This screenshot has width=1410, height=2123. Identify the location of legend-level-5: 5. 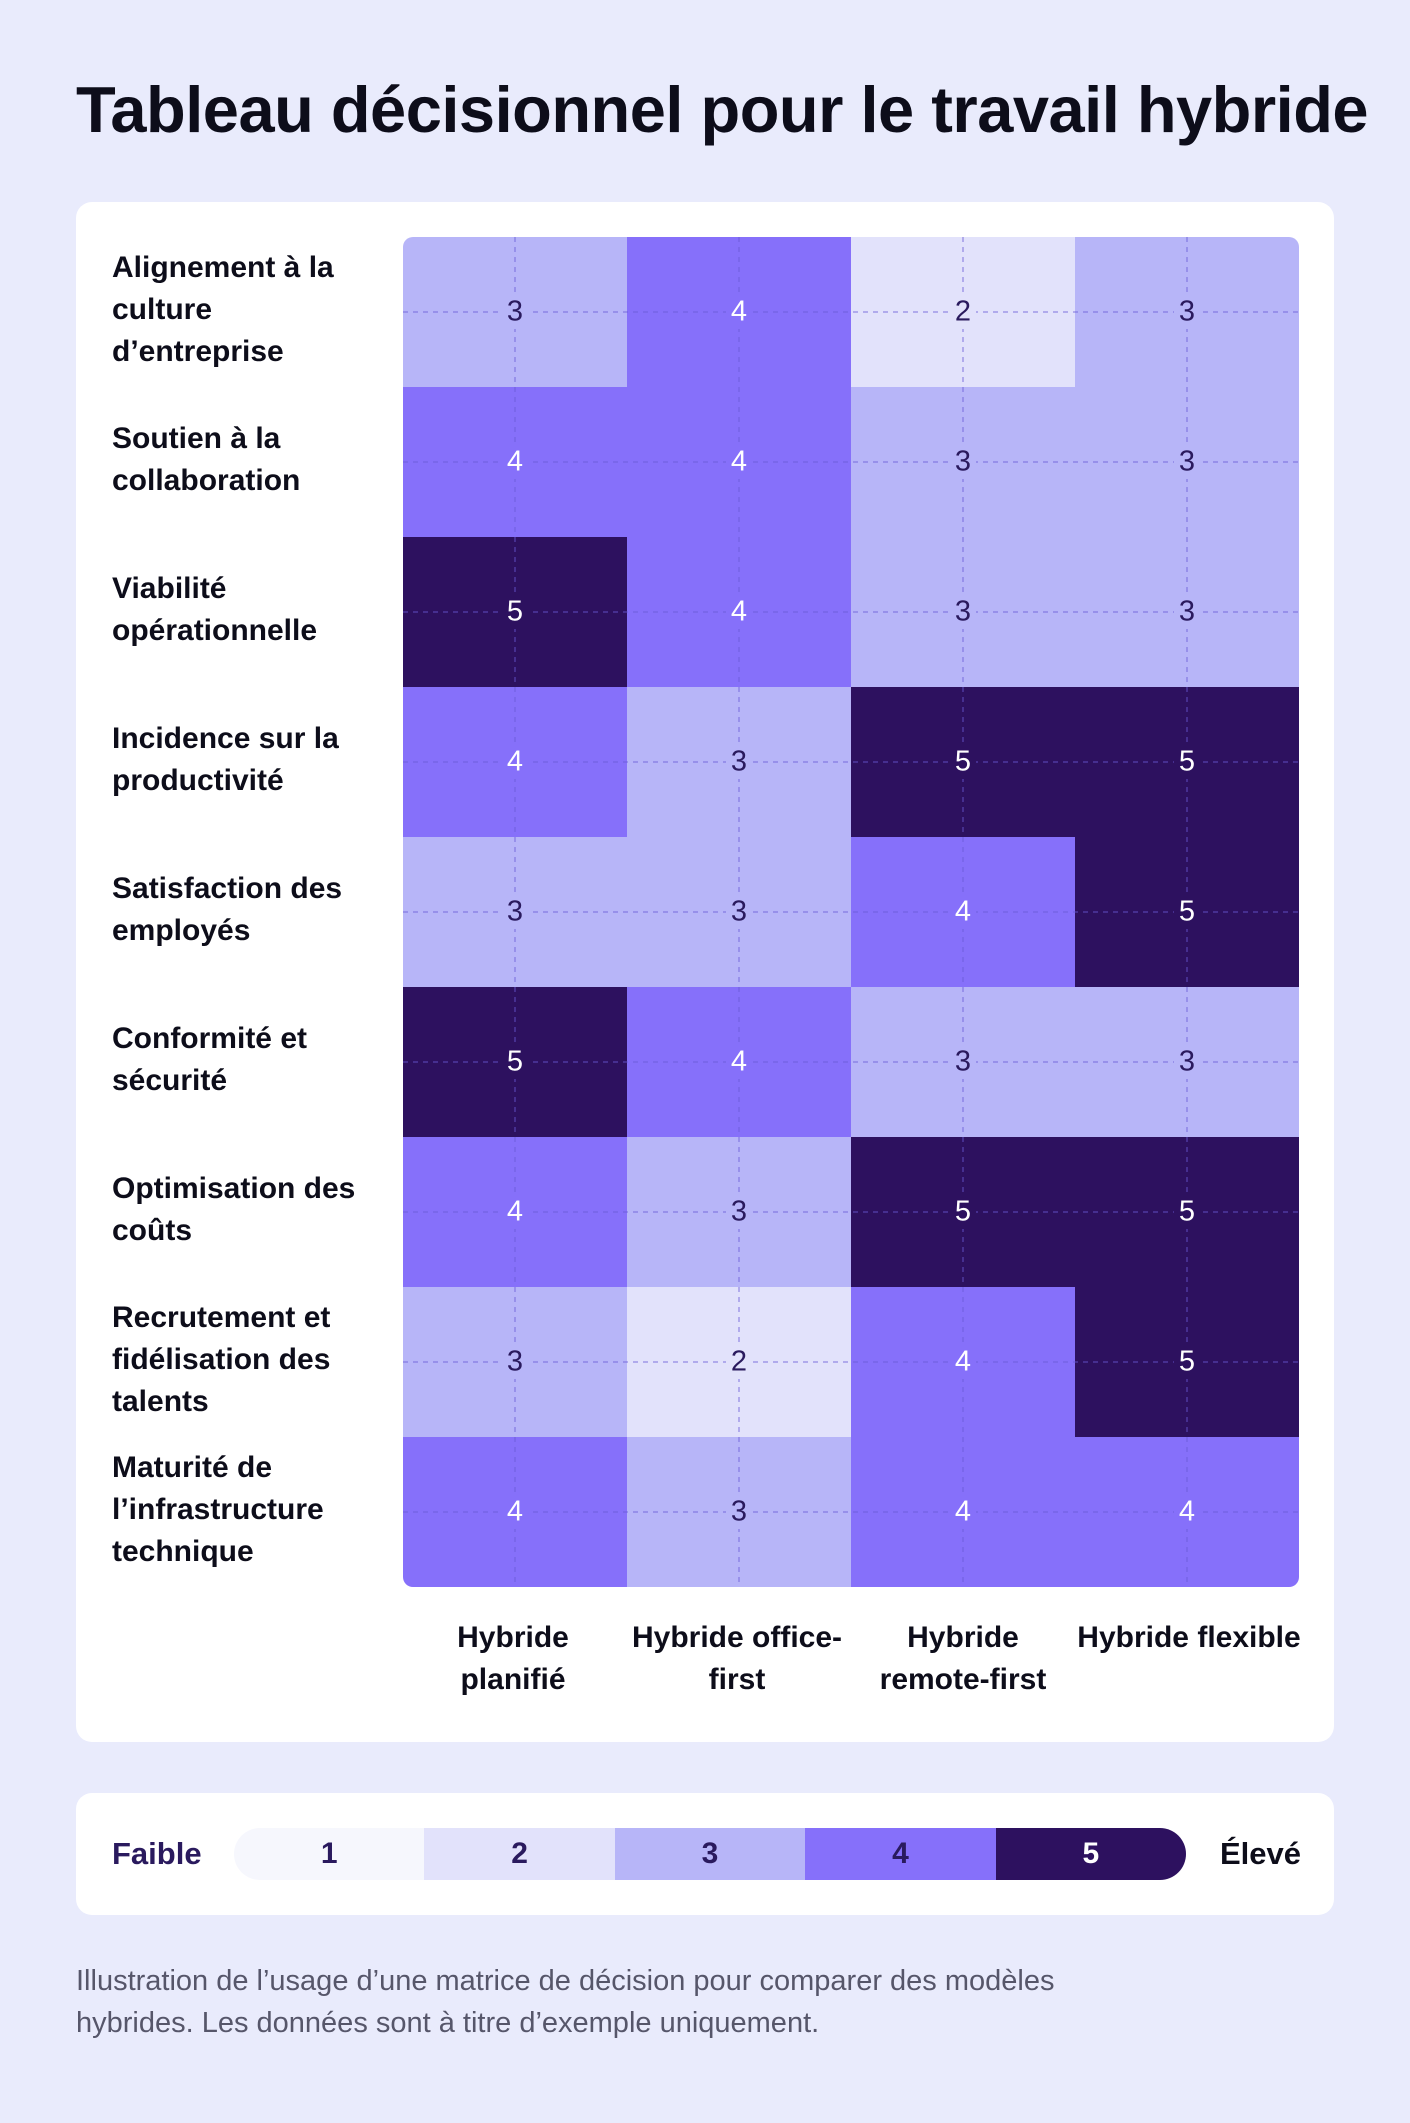
(1090, 1854).